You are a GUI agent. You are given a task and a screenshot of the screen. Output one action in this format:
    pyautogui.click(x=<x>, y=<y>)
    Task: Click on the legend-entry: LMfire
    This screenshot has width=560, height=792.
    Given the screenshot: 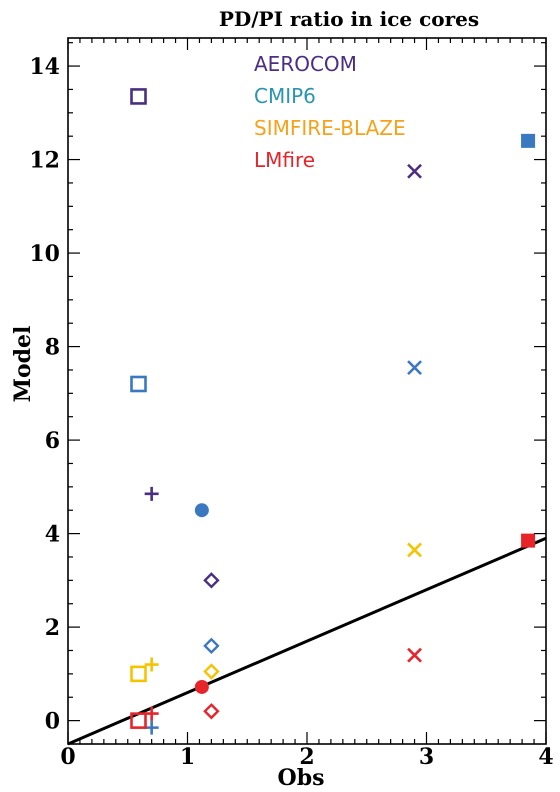 What is the action you would take?
    pyautogui.click(x=284, y=160)
    